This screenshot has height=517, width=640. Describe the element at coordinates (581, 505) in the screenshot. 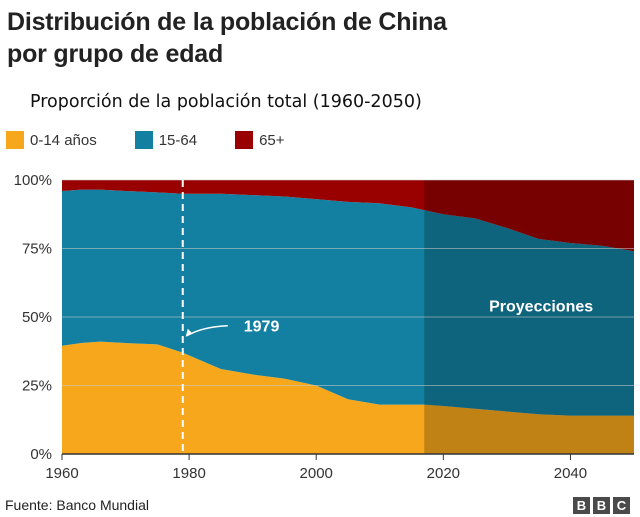

I see `bbc-logo-letter-1: B` at that location.